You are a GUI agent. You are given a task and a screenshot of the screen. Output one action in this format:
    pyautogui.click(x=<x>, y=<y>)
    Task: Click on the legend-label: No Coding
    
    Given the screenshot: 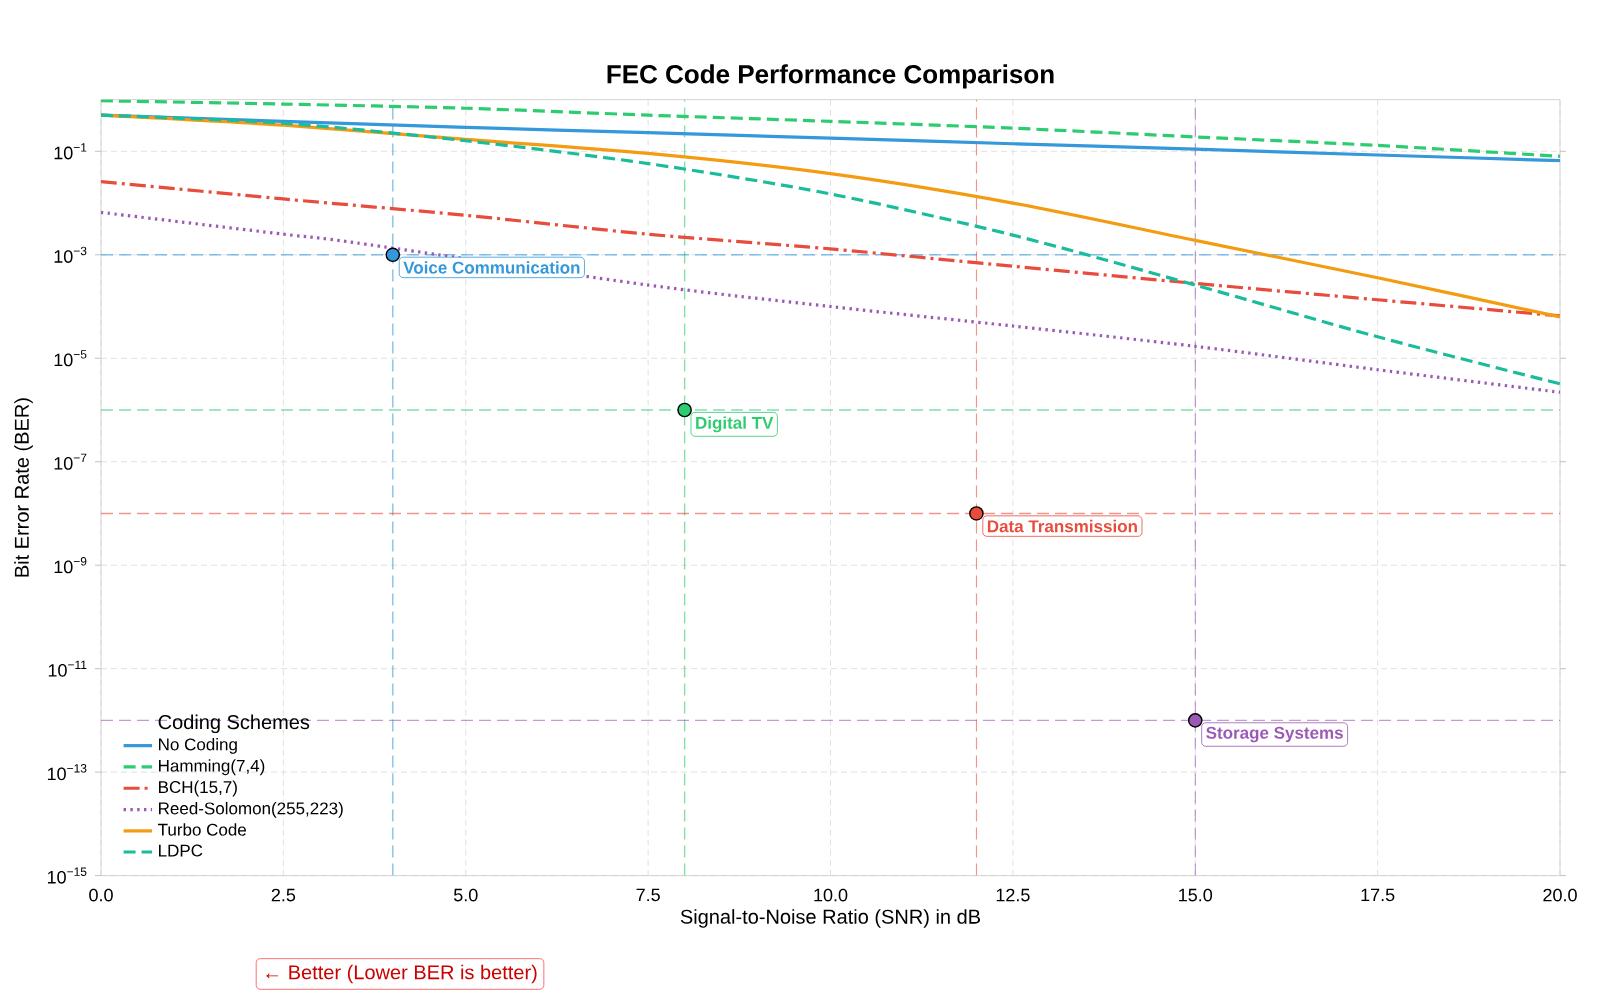 What is the action you would take?
    pyautogui.click(x=198, y=745)
    